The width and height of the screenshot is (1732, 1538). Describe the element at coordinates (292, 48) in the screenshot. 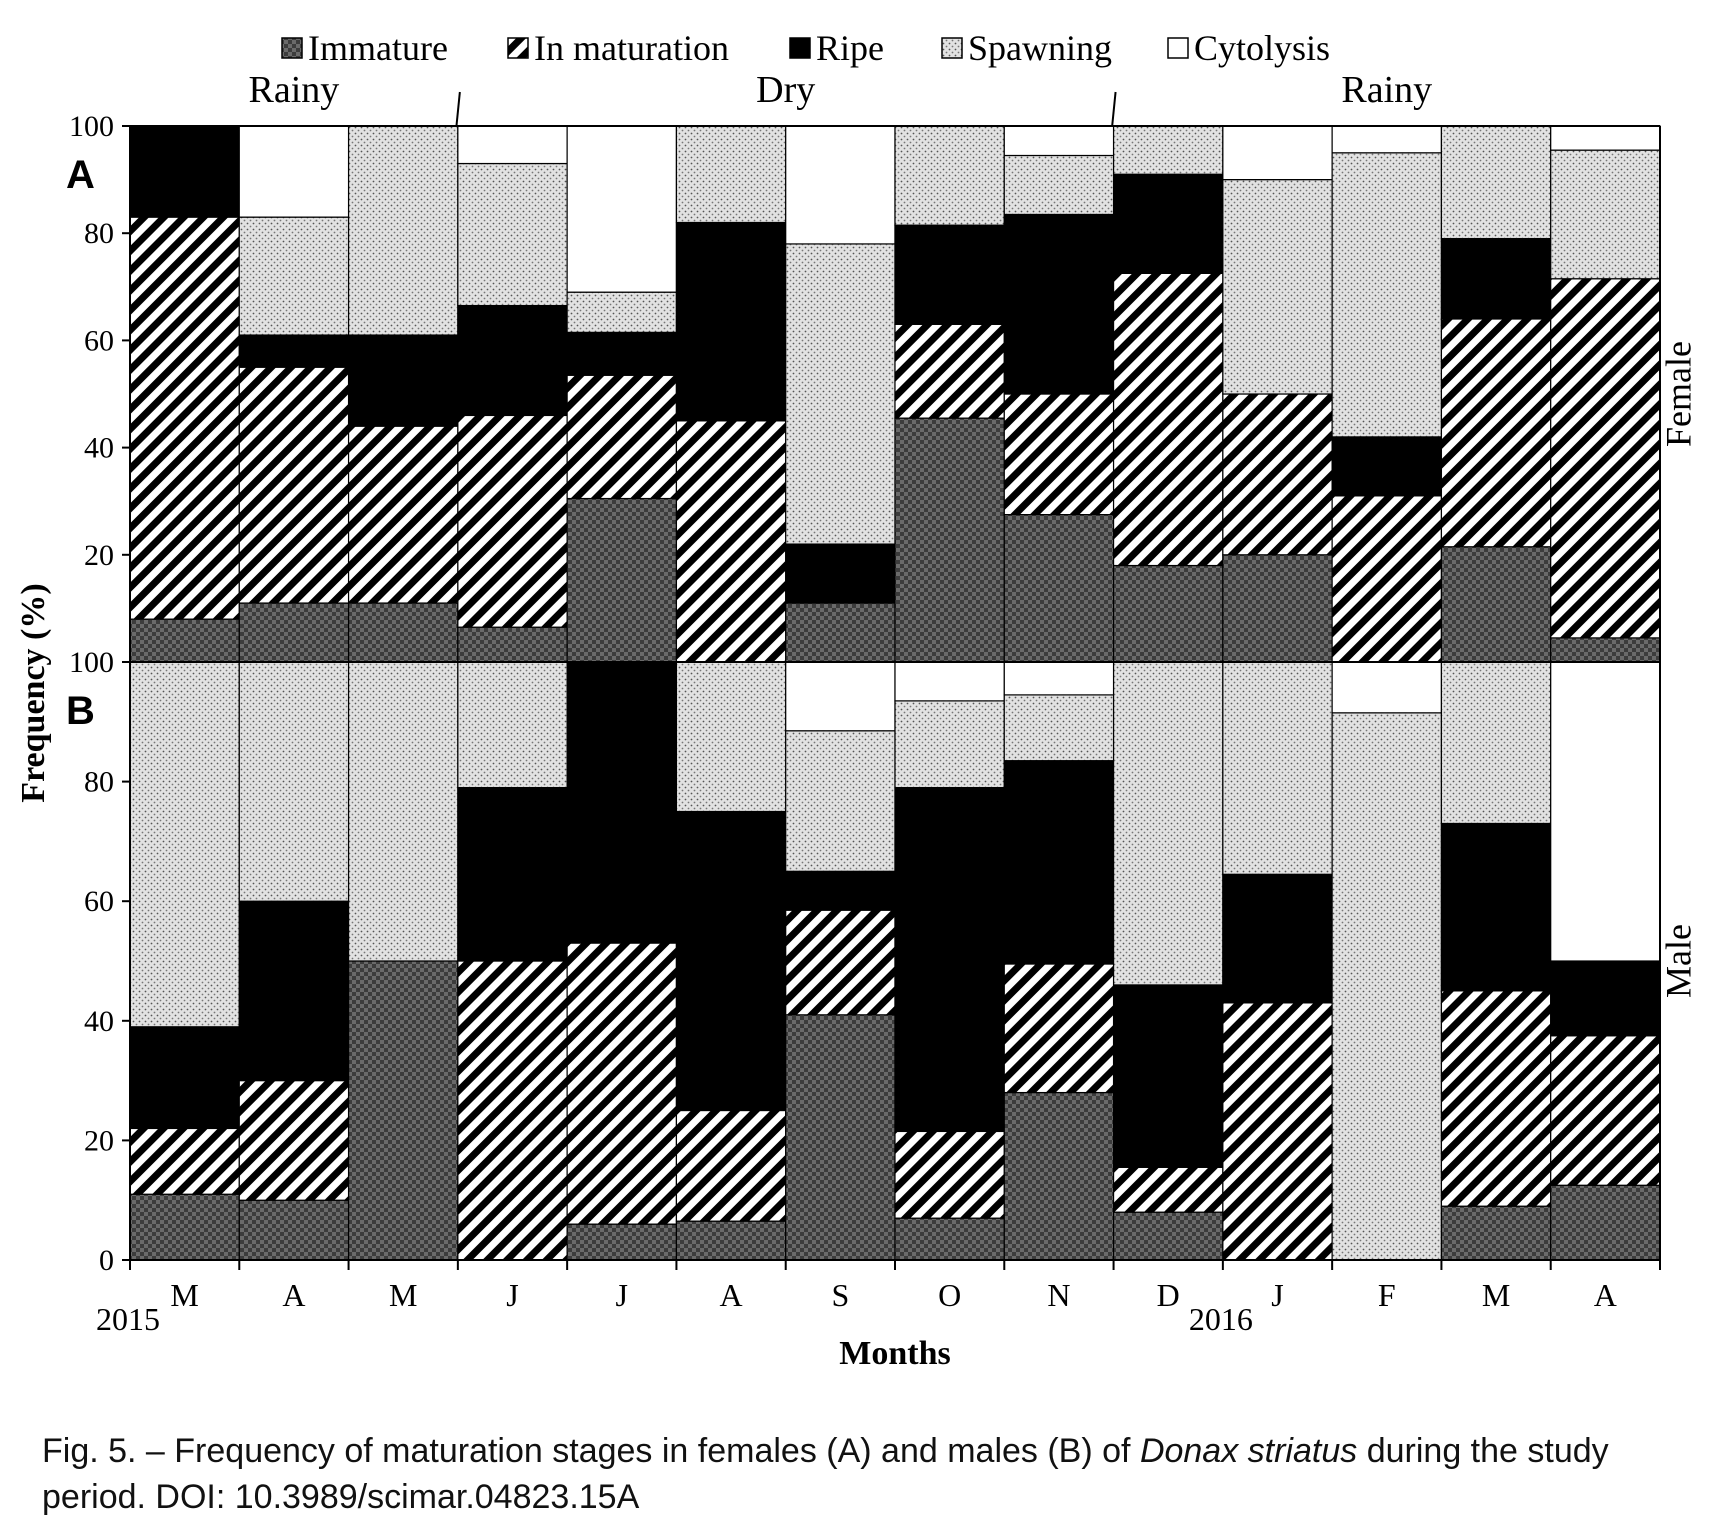

I see `legend-swatch-immature` at that location.